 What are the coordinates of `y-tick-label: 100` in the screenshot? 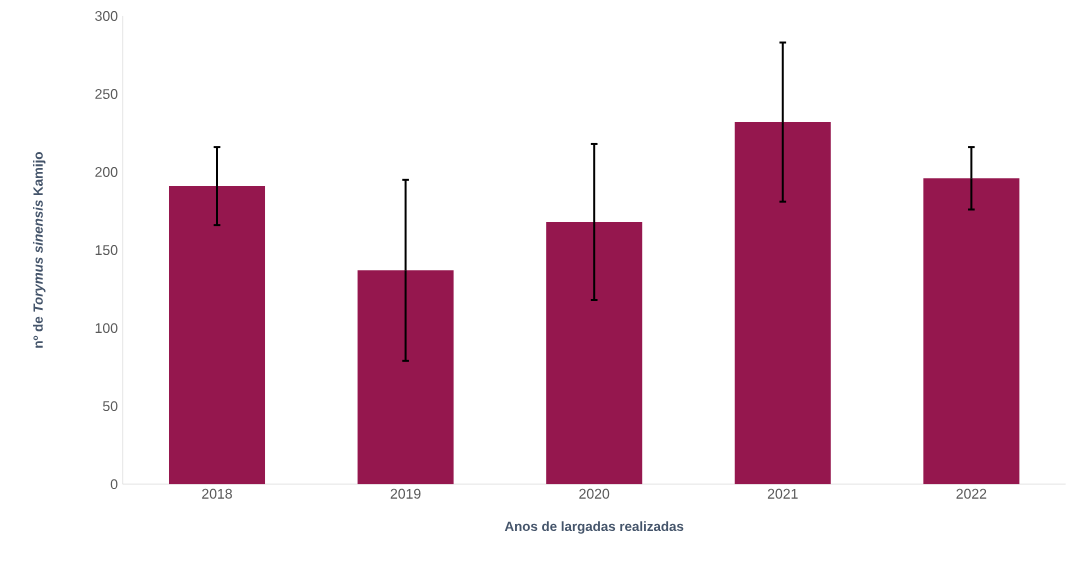 It's located at (106, 328).